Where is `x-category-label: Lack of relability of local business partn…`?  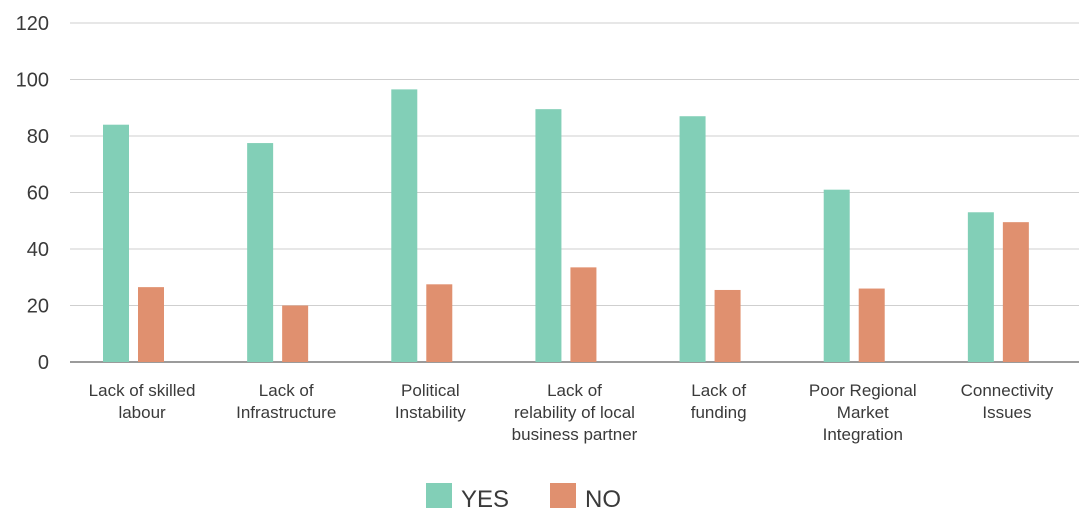
x-category-label: Lack of relability of local business partn… is located at coordinates (575, 412).